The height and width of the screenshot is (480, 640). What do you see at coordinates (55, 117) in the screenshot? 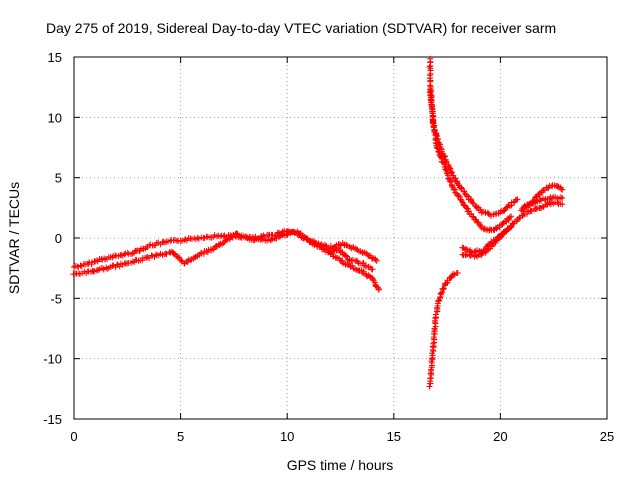
I see `y-tick-label: 10` at bounding box center [55, 117].